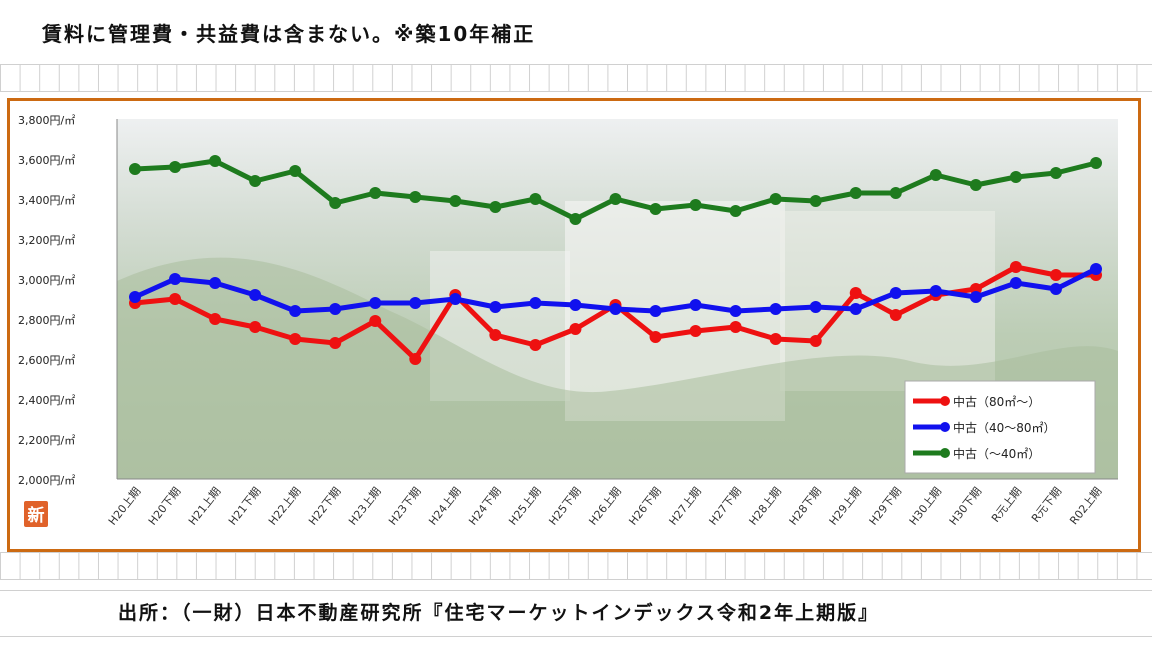 The image size is (1152, 647). What do you see at coordinates (576, 566) in the screenshot?
I see `grid-band-bottom` at bounding box center [576, 566].